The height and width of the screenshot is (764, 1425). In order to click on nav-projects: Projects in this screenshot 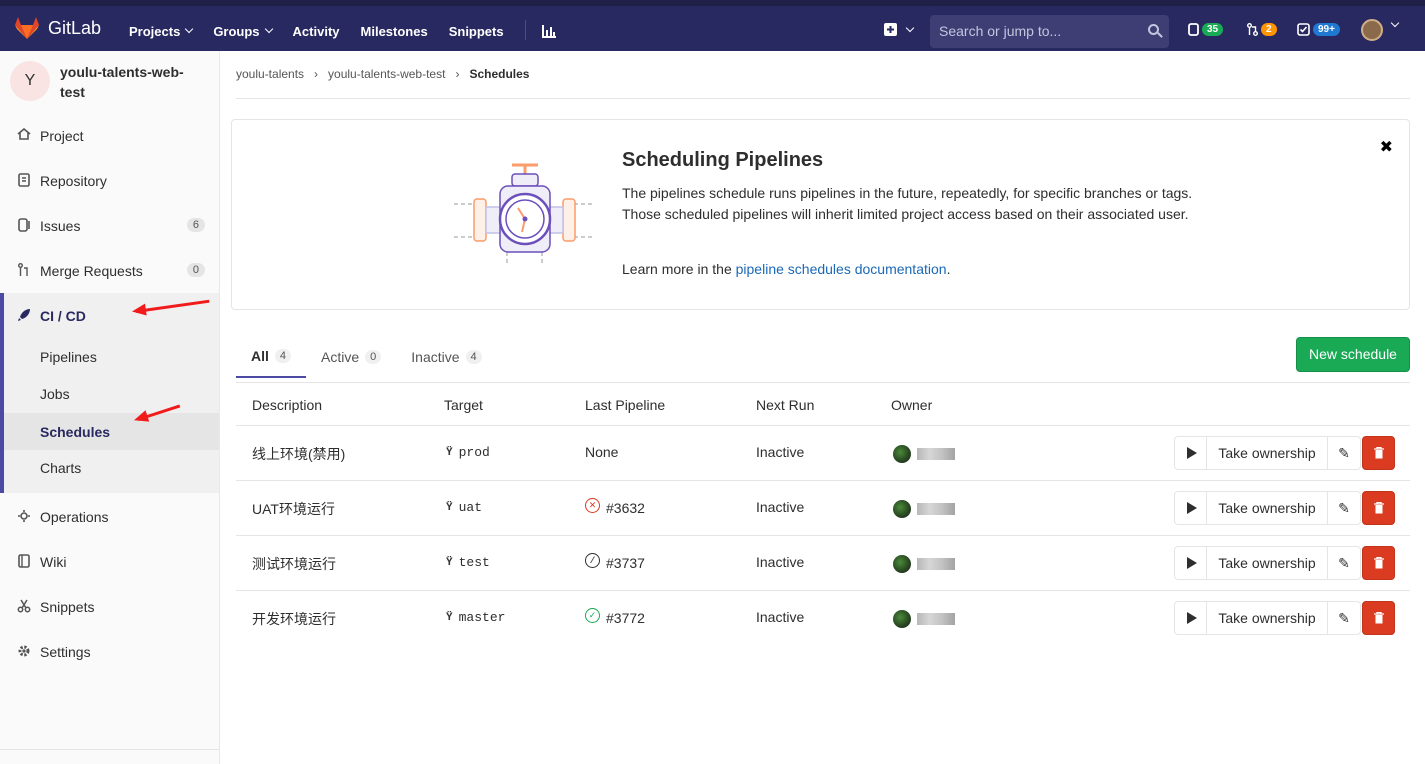, I will do `click(161, 31)`.